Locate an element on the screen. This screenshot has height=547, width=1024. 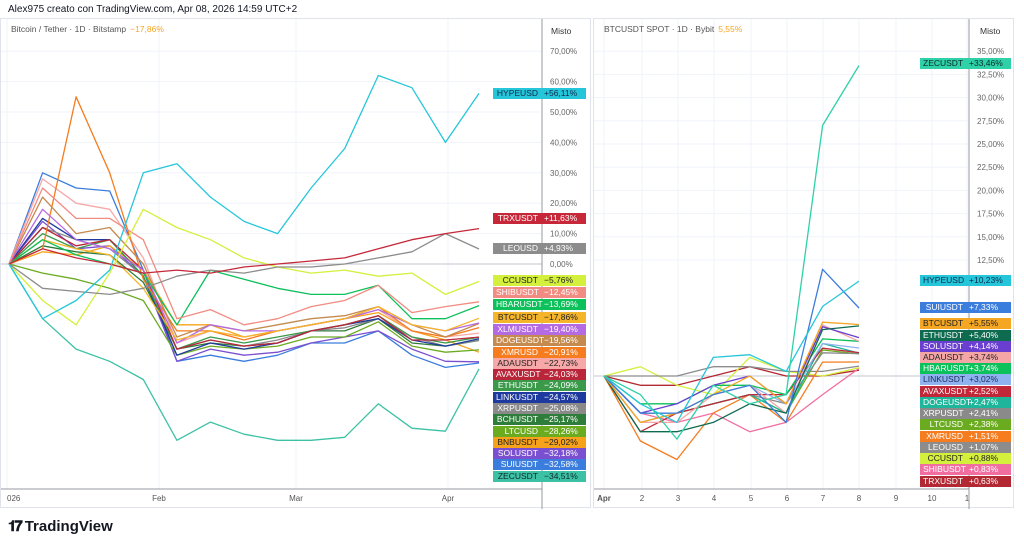
y-tick-label: 27,50% is located at coordinates (990, 121).